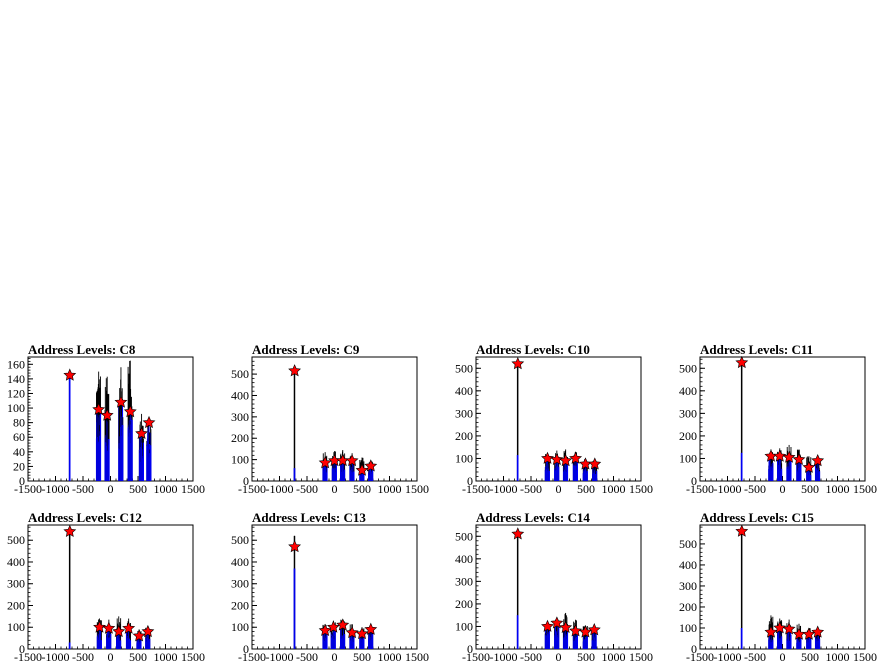 Image resolution: width=896 pixels, height=672 pixels. Describe the element at coordinates (533, 517) in the screenshot. I see `chart-title: Address Levels: C14` at that location.